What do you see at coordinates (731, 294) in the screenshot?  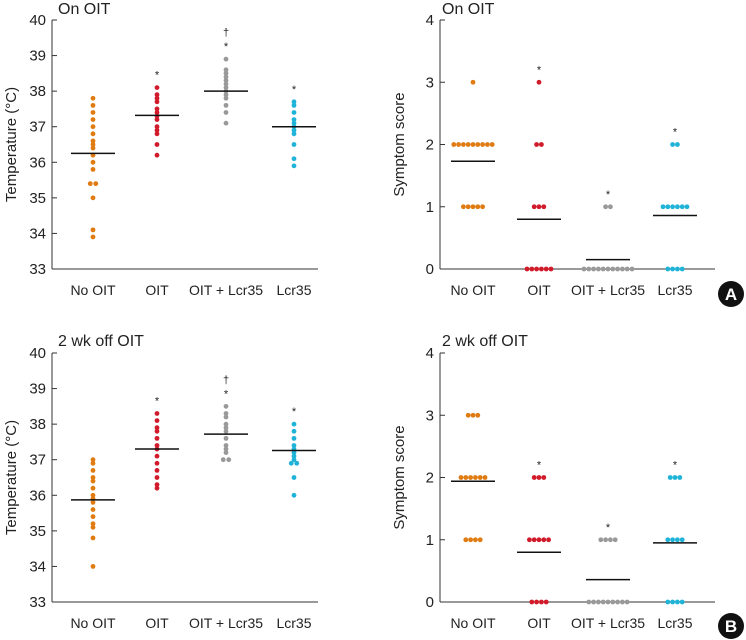 I see `label-a: A` at bounding box center [731, 294].